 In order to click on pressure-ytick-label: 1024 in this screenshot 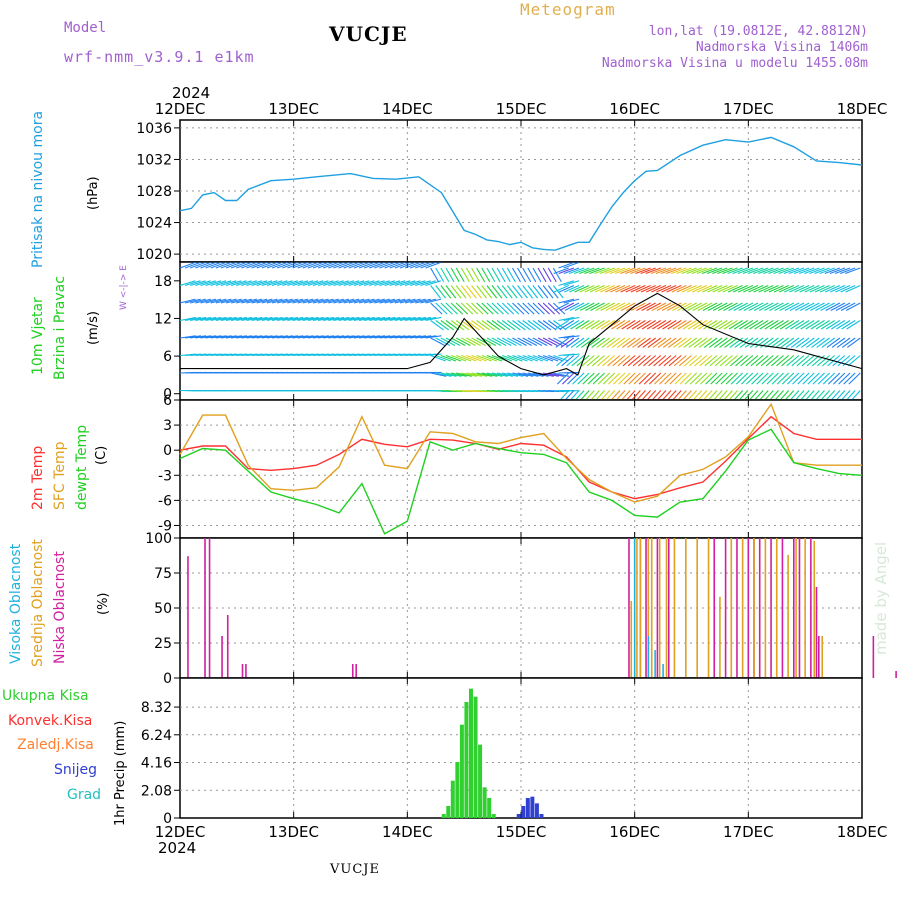, I will do `click(154, 224)`.